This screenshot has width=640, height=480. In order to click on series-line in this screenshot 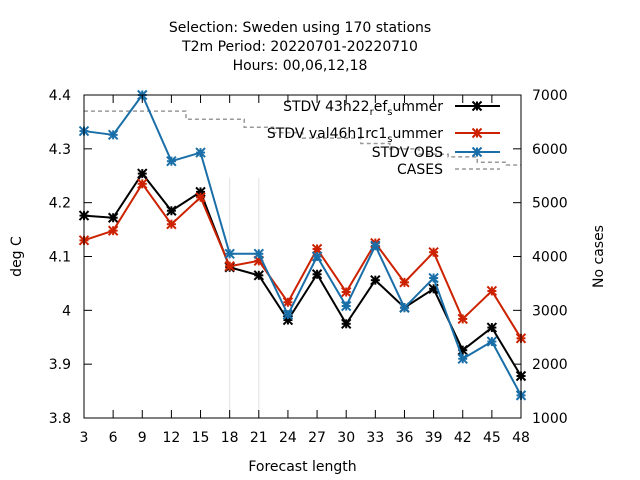, I will do `click(302, 138)`.